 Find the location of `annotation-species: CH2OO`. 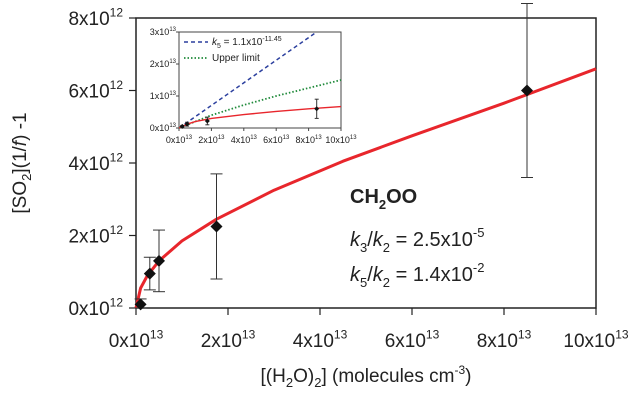

annotation-species: CH2OO is located at coordinates (383, 199).